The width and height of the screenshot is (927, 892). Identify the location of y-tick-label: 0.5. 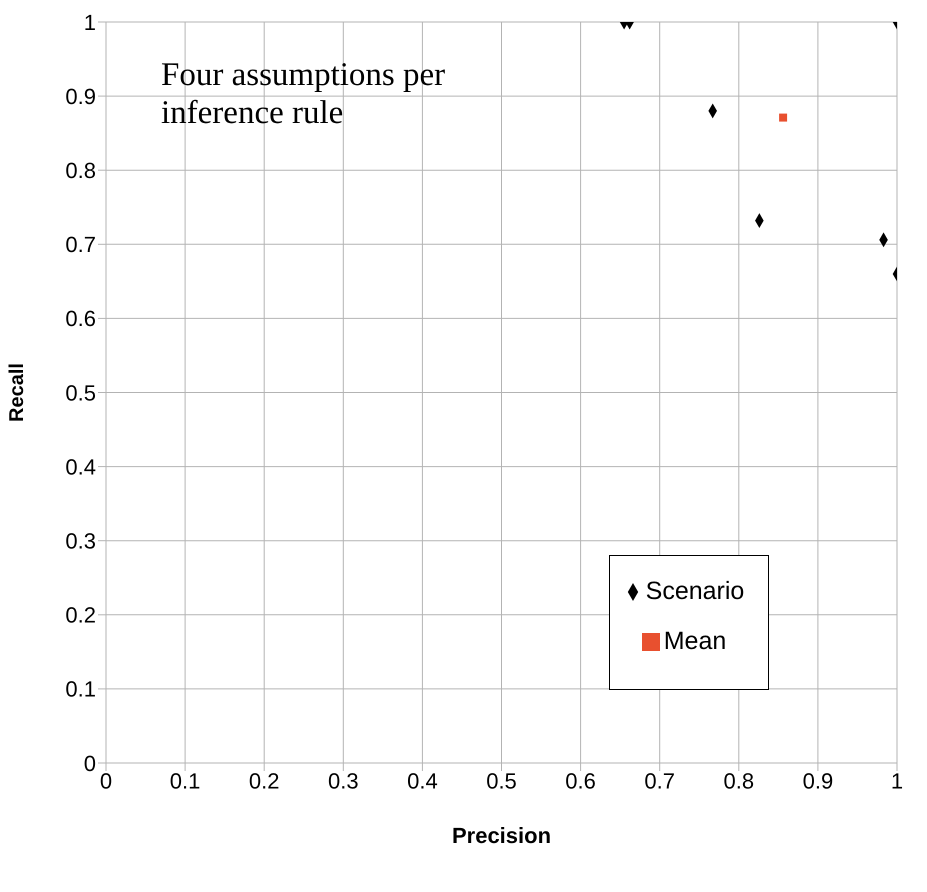
(80, 393).